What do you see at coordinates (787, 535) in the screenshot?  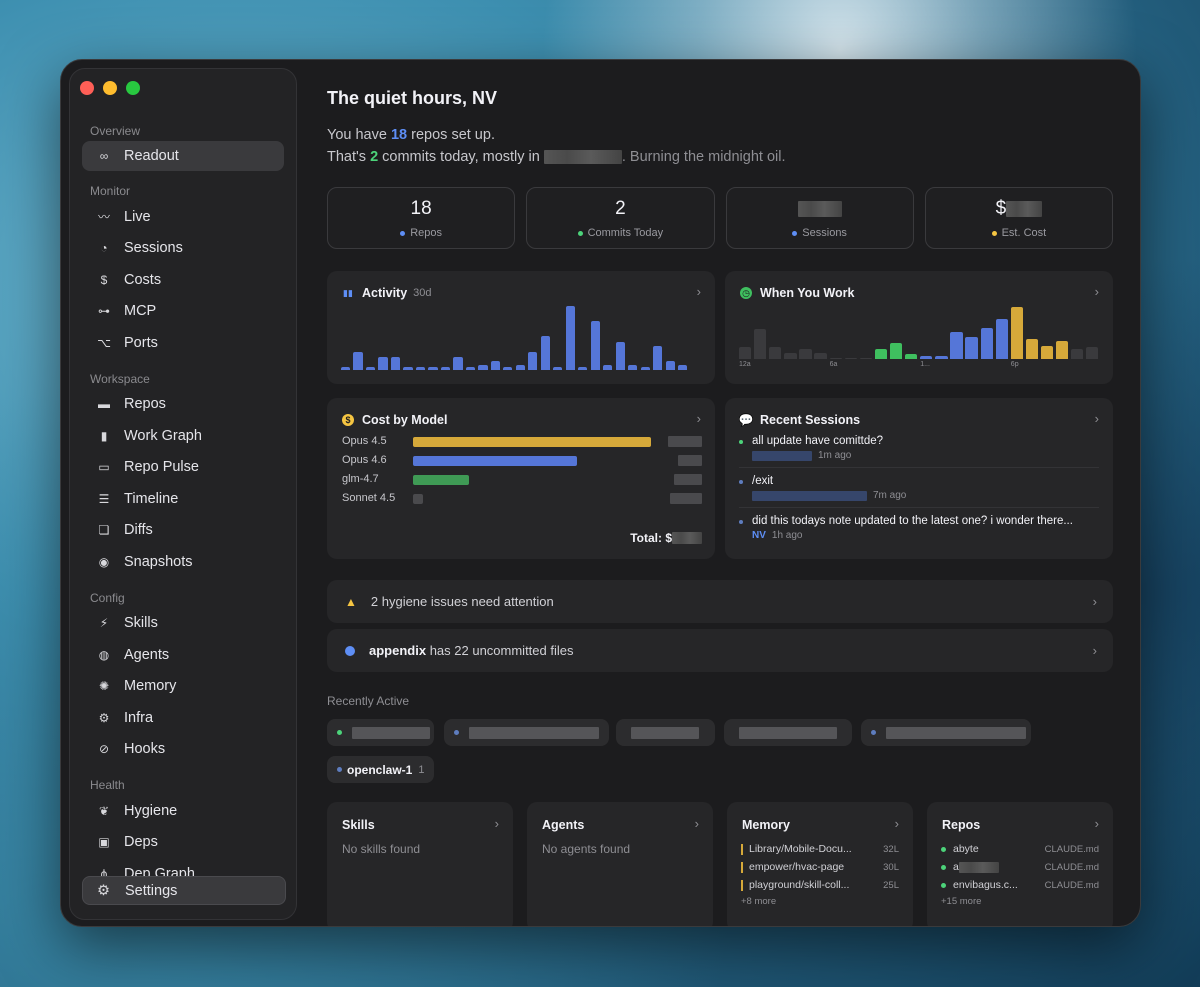 I see `session-time: 1h ago` at bounding box center [787, 535].